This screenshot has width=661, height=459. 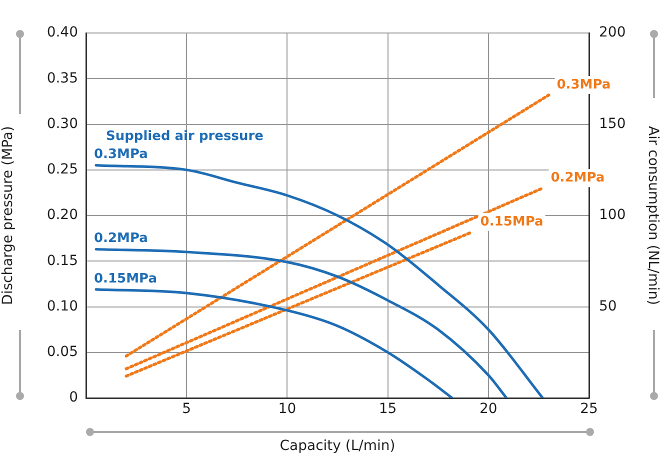 What do you see at coordinates (612, 215) in the screenshot?
I see `y2-tick-label: 100` at bounding box center [612, 215].